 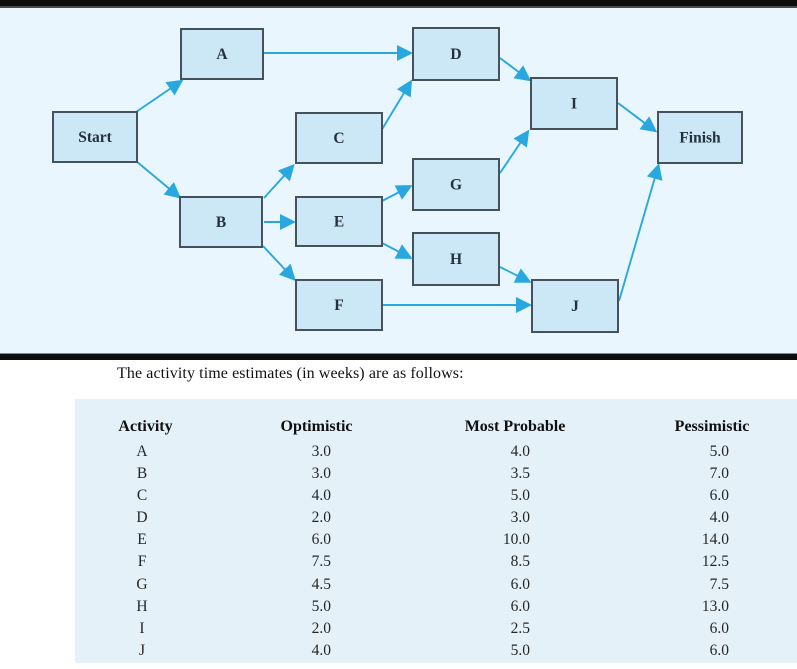 I want to click on activity-cell: C, so click(x=142, y=496).